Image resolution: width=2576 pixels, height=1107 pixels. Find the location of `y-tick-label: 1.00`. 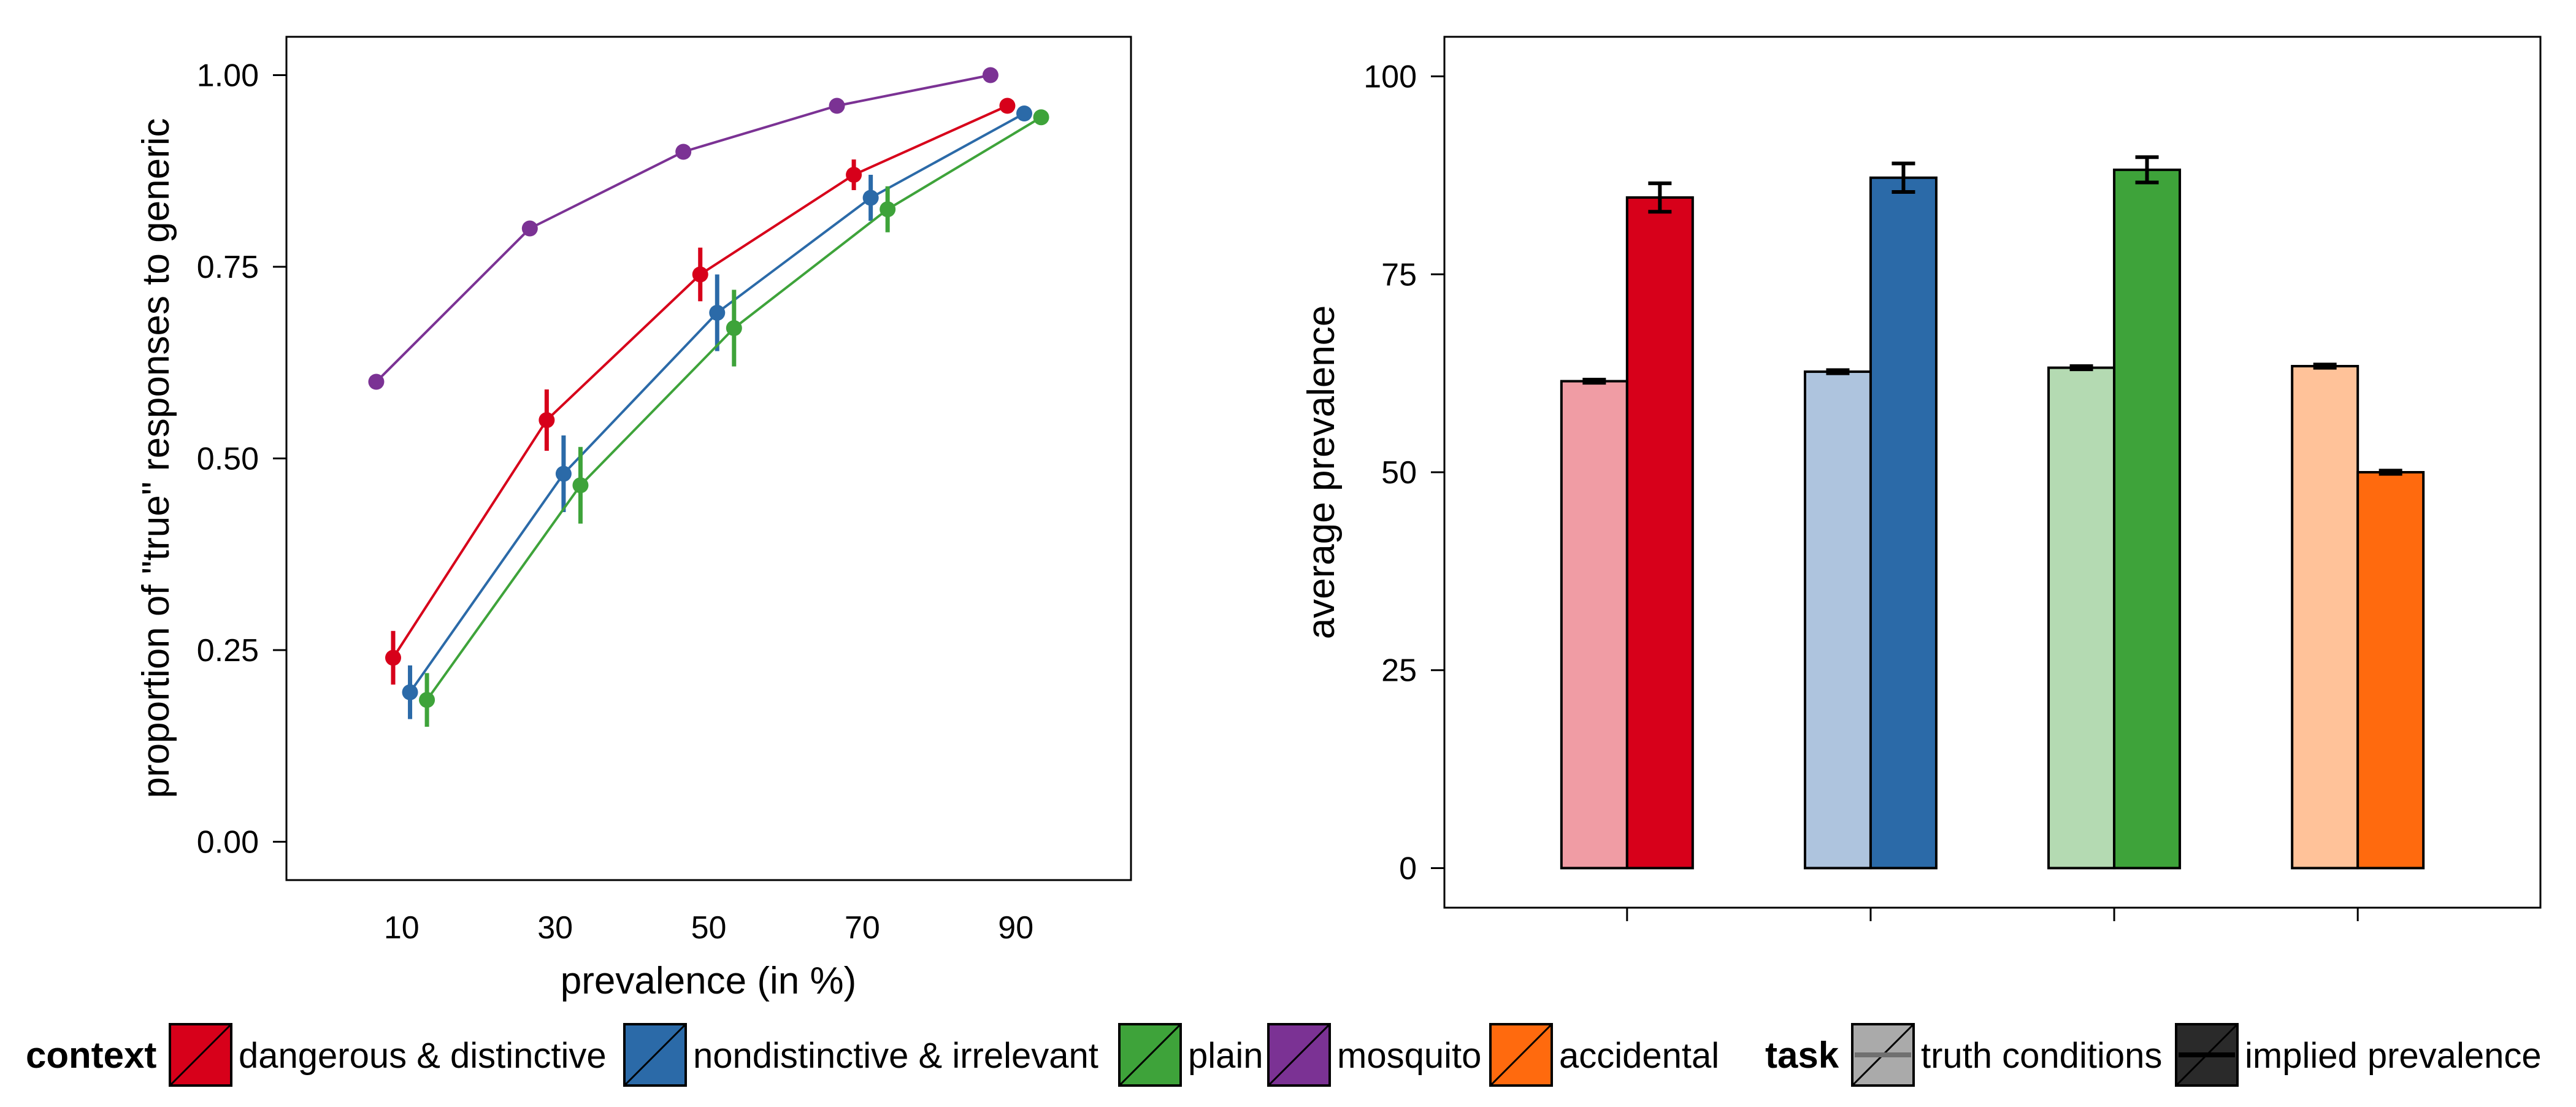

y-tick-label: 1.00 is located at coordinates (228, 76).